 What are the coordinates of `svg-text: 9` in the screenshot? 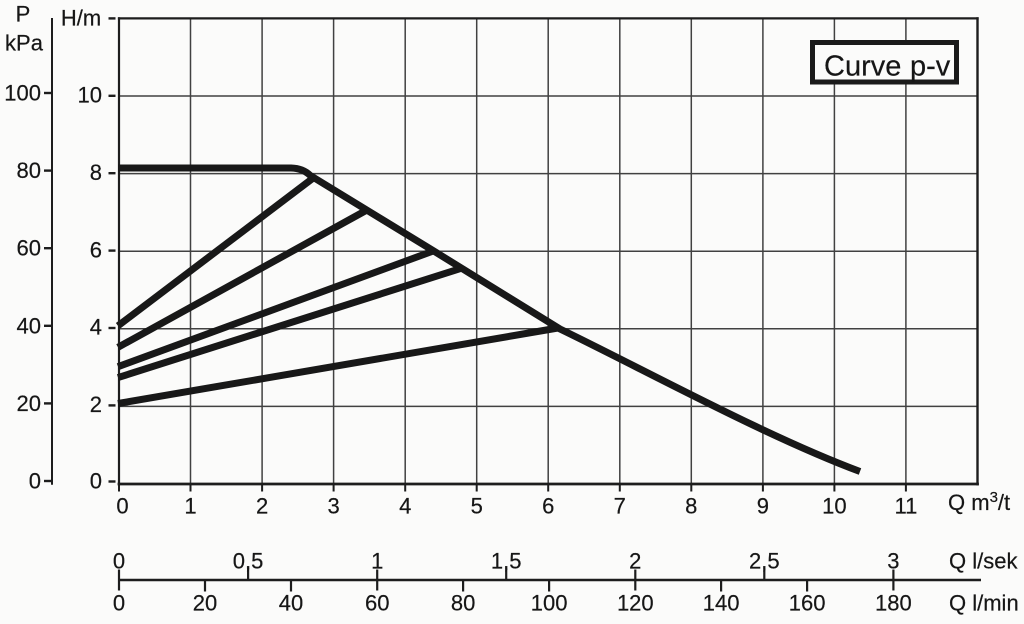 It's located at (763, 506).